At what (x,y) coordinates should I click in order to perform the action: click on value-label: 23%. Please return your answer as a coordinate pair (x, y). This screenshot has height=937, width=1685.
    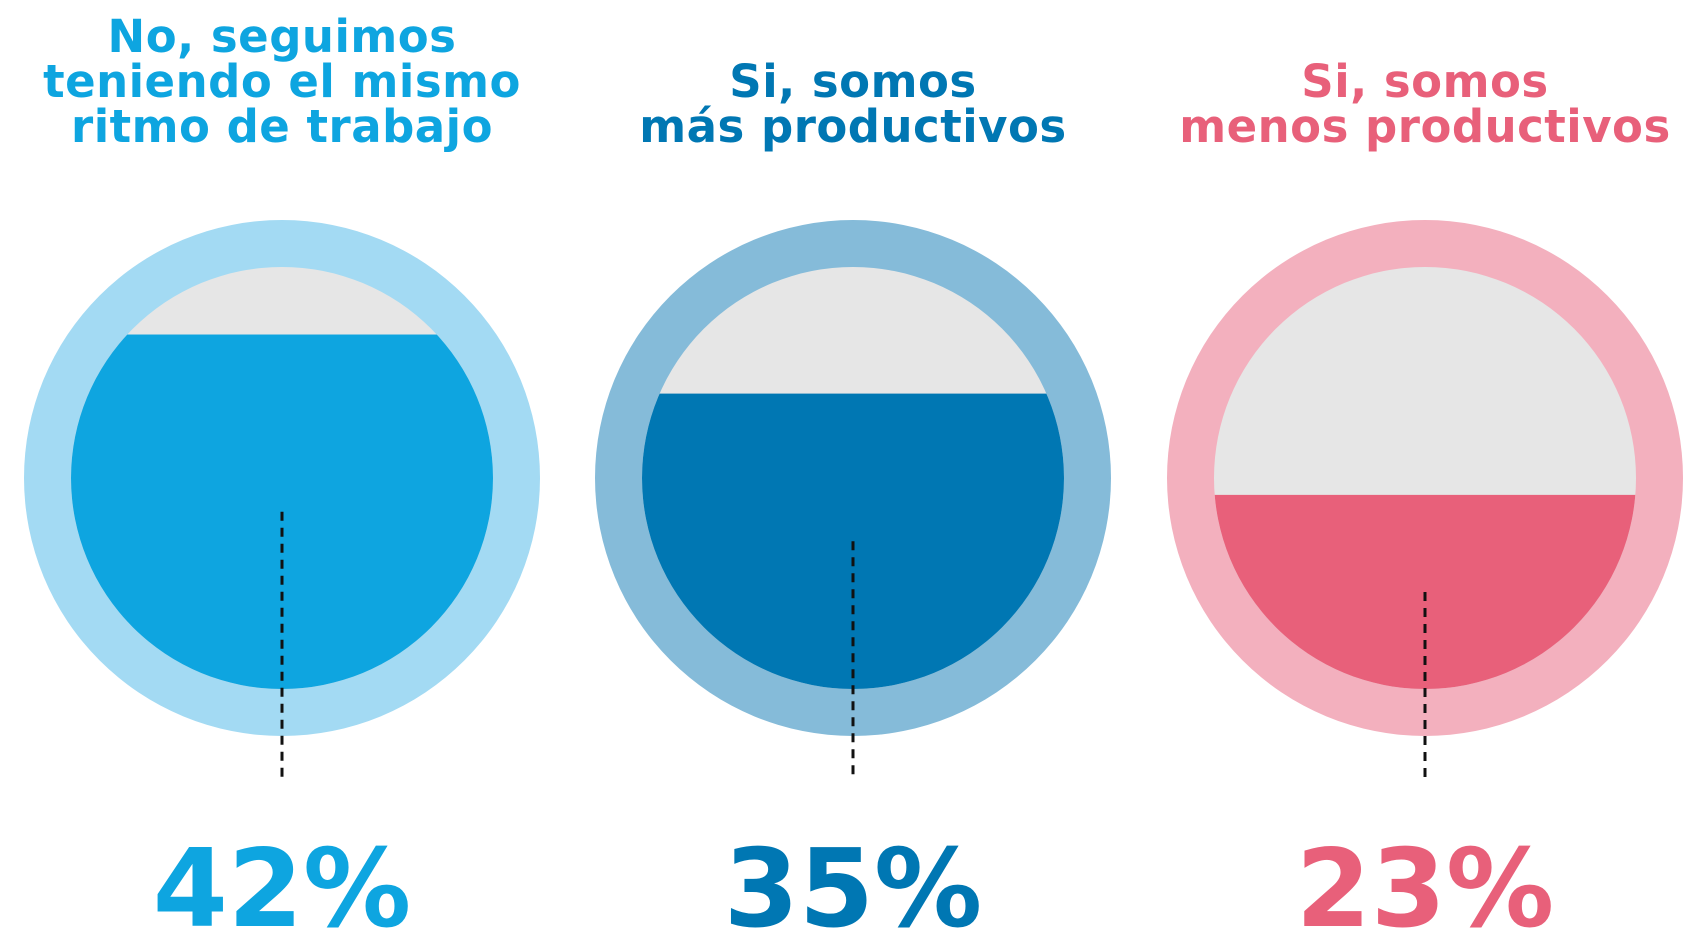
    Looking at the image, I should click on (1425, 882).